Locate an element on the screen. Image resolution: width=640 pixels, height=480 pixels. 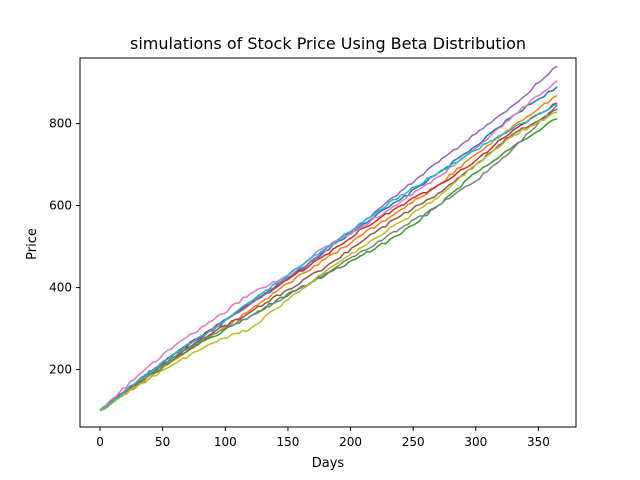
x-tick-label: 50 is located at coordinates (162, 442).